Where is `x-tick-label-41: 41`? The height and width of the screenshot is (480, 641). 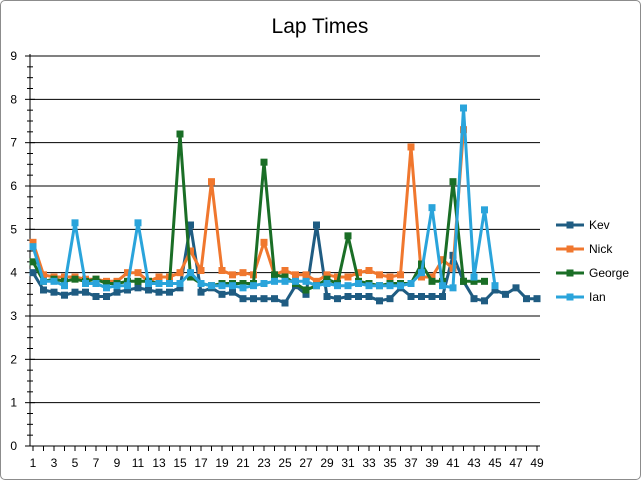
x-tick-label-41: 41 is located at coordinates (453, 463).